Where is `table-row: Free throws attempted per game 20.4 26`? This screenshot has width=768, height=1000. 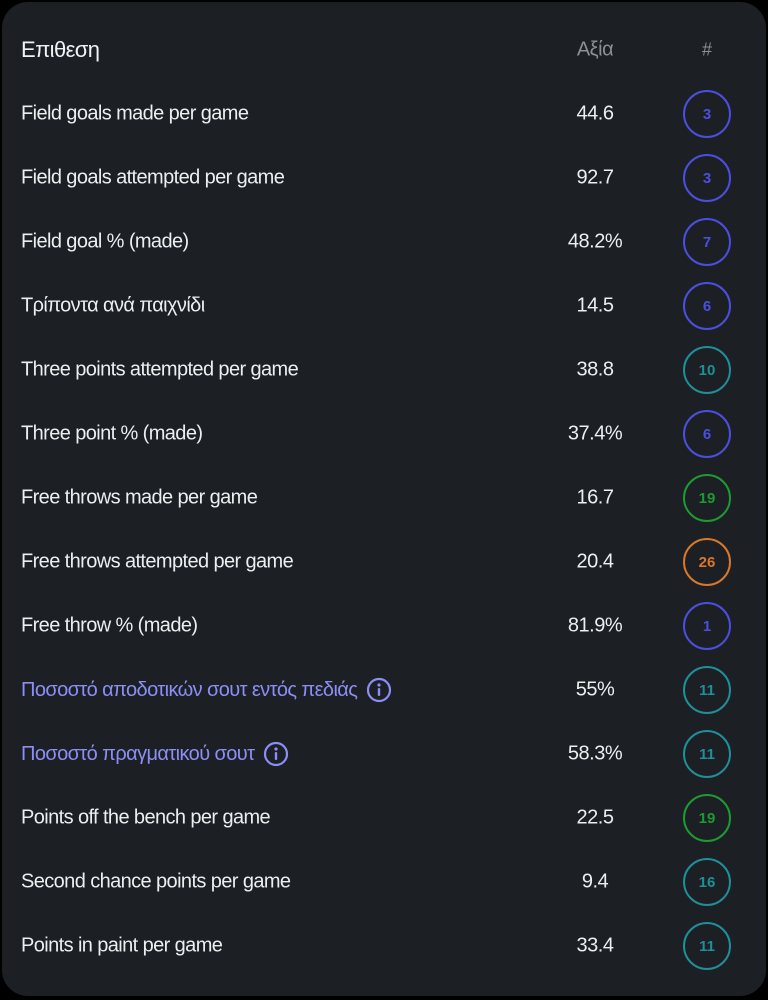 table-row: Free throws attempted per game 20.4 26 is located at coordinates (384, 562).